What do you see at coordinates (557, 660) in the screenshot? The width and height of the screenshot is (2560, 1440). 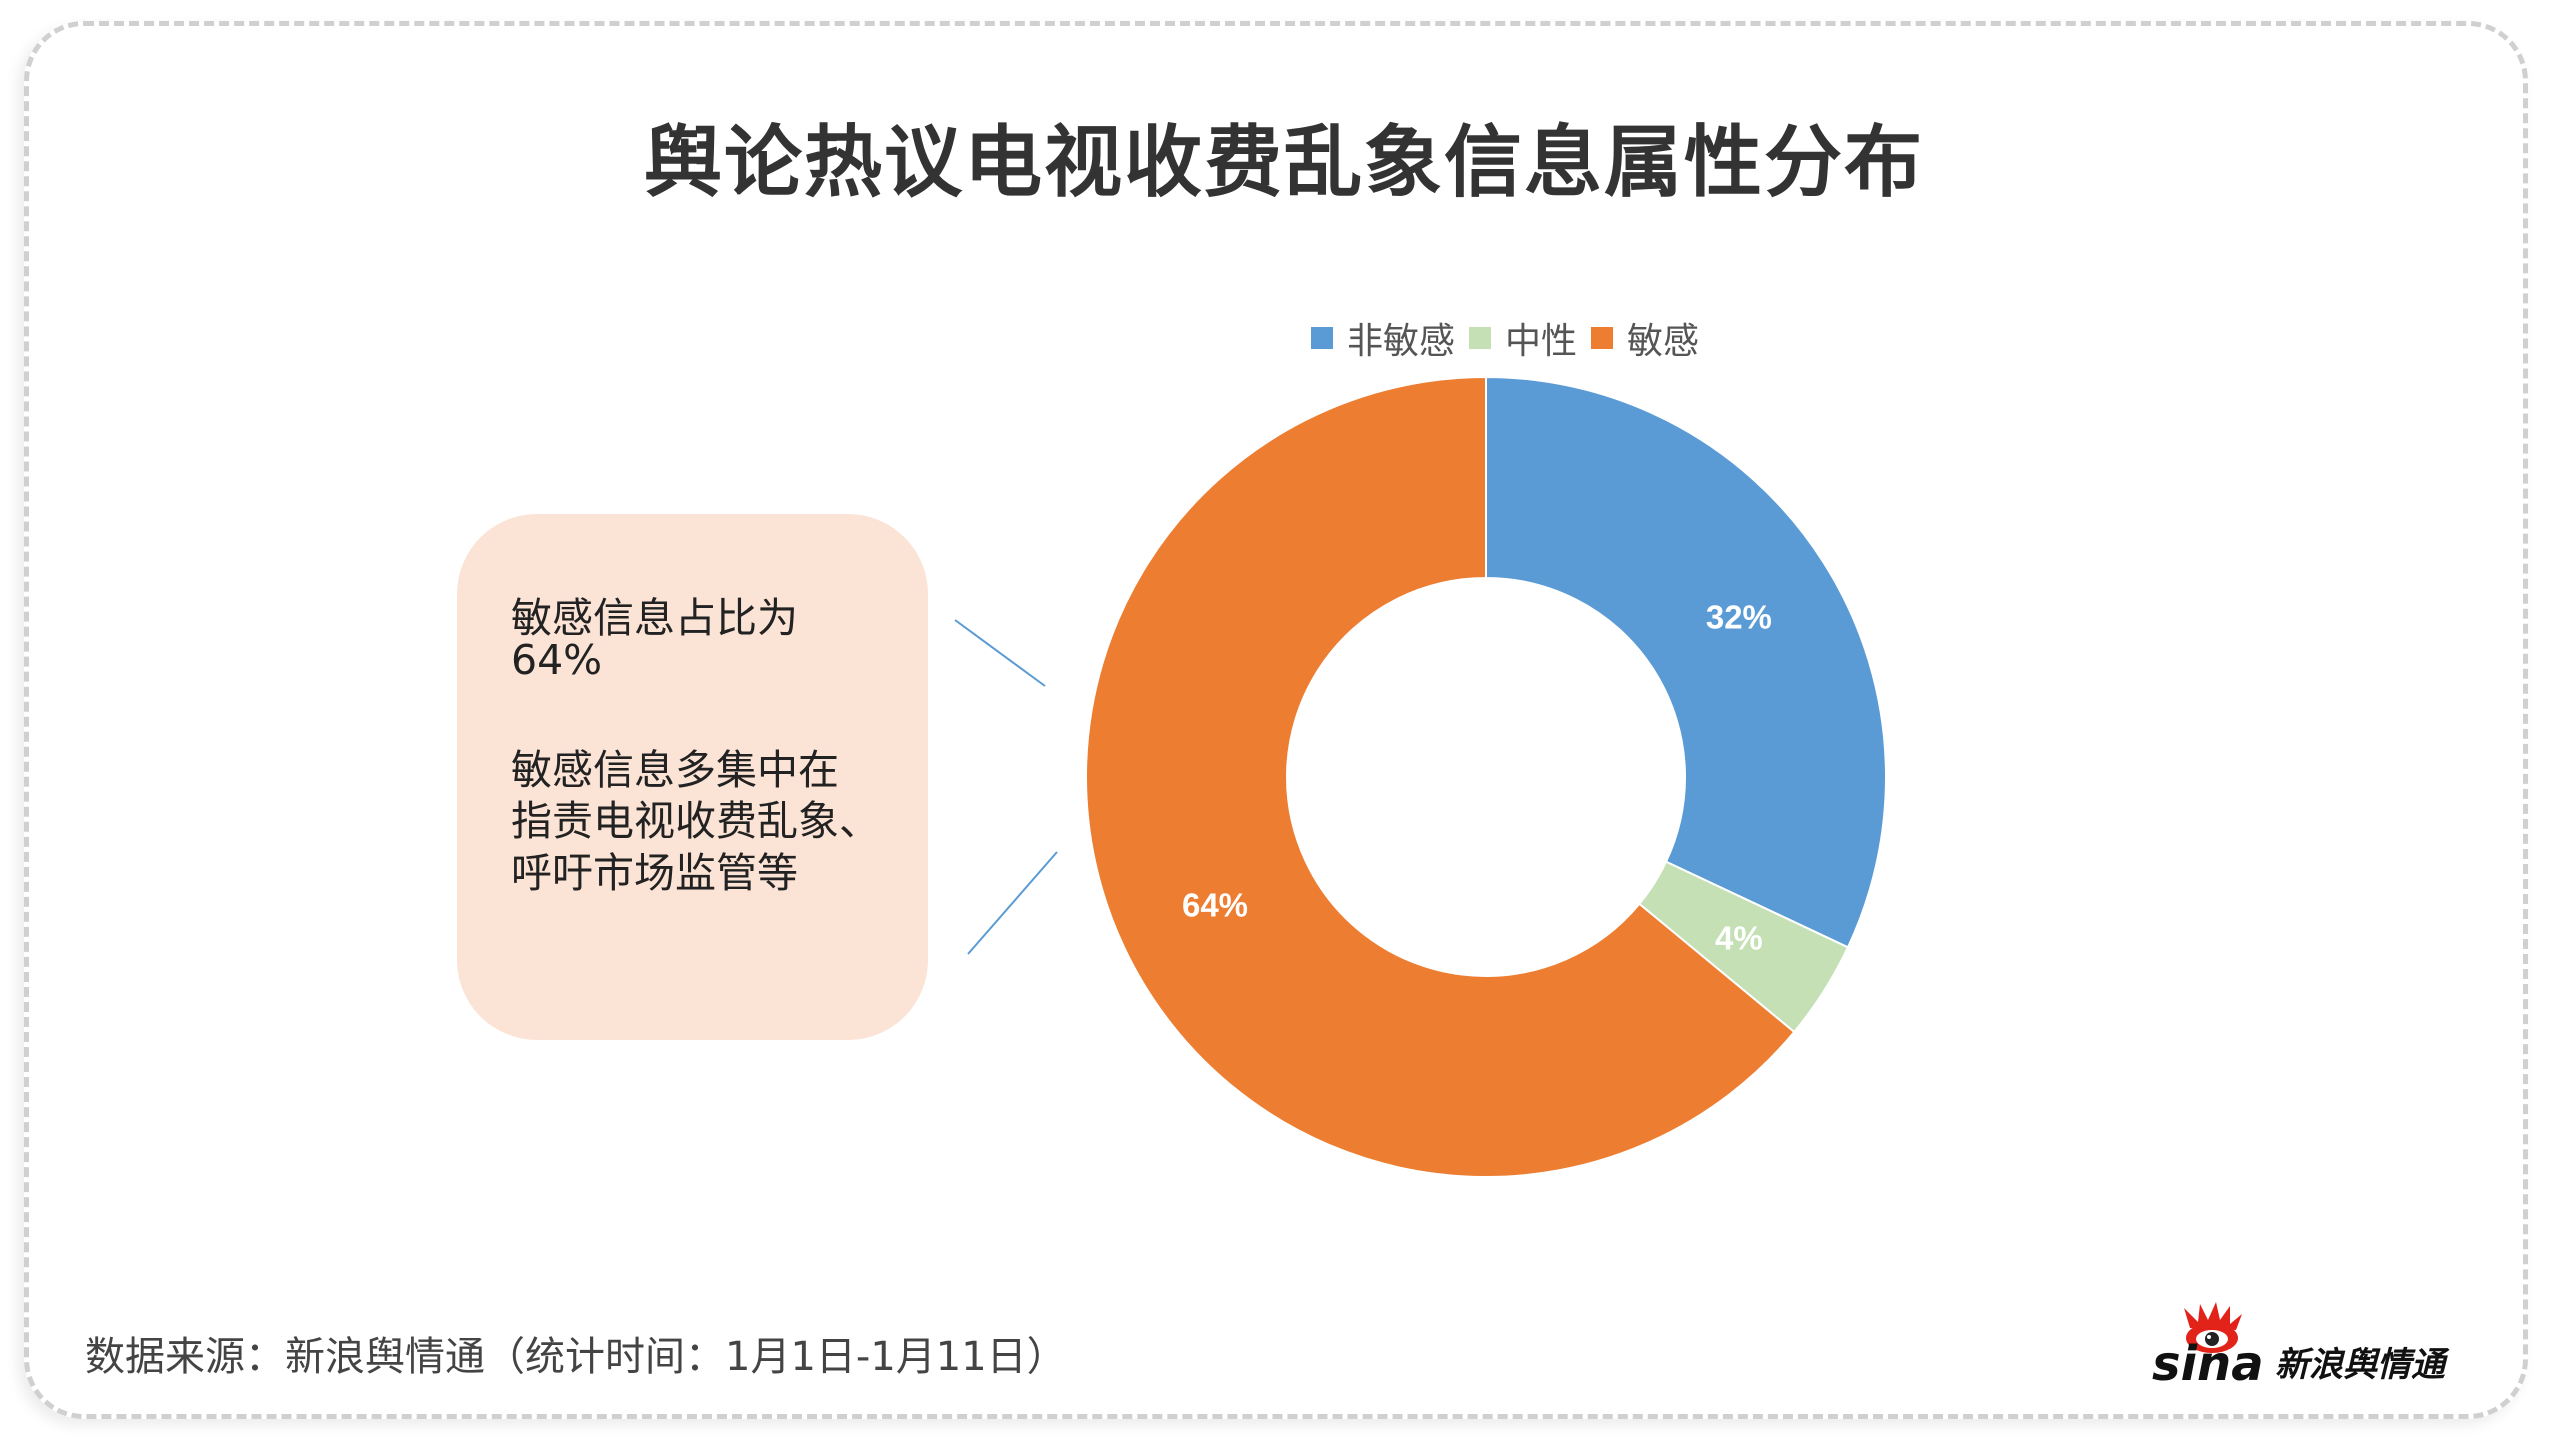 I see `callout-line: 64%` at bounding box center [557, 660].